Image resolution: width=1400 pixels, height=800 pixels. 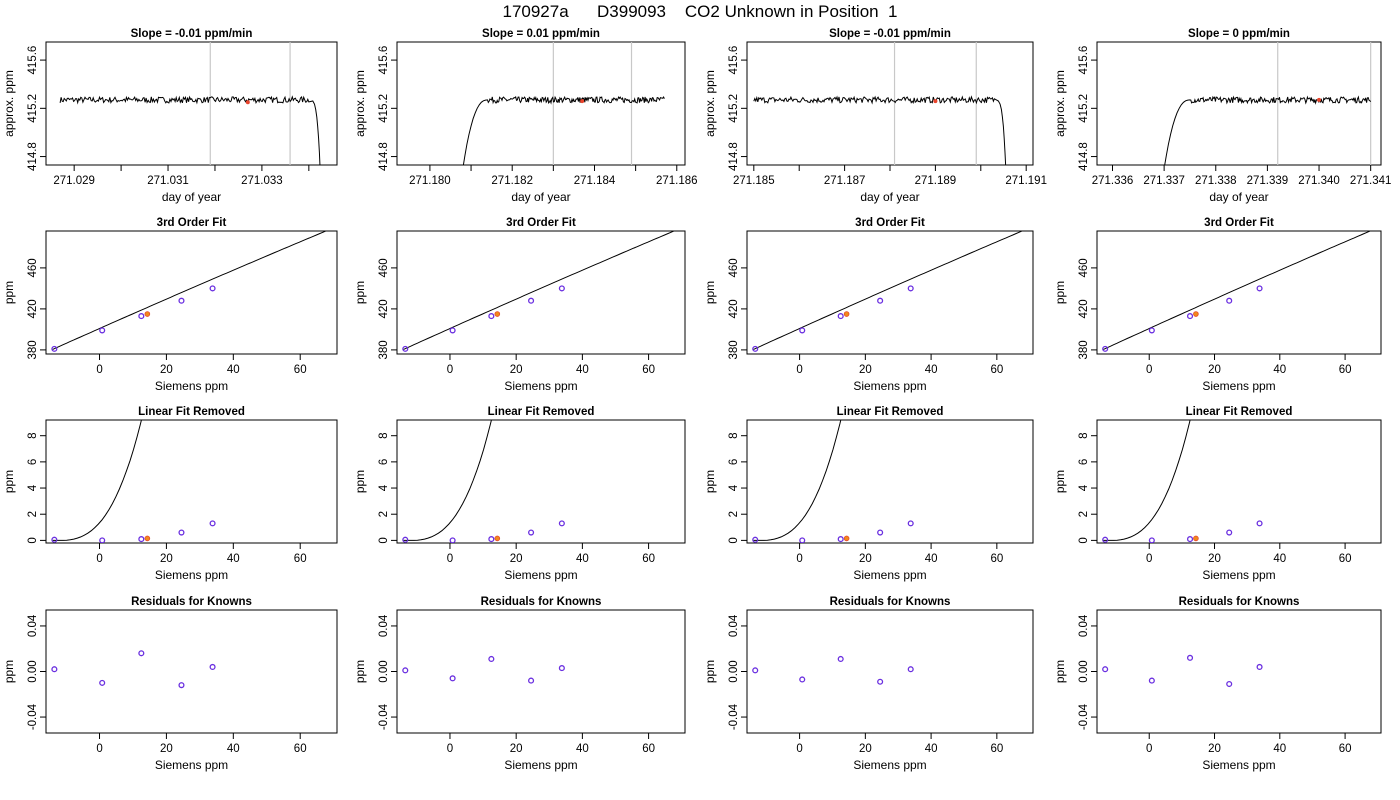 What do you see at coordinates (384, 625) in the screenshot?
I see `y-tick-label: 0.04` at bounding box center [384, 625].